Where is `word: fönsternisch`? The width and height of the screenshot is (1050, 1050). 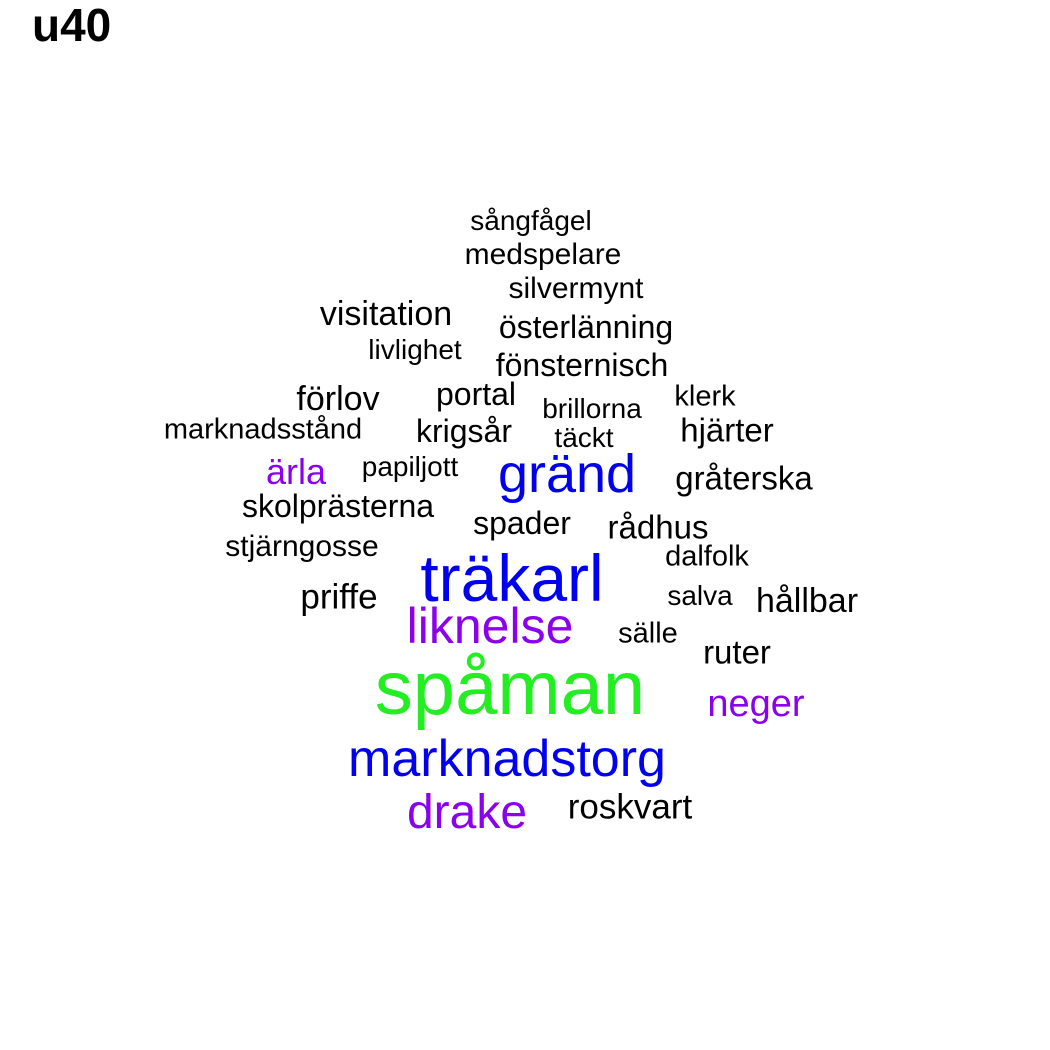
word: fönsternisch is located at coordinates (582, 365).